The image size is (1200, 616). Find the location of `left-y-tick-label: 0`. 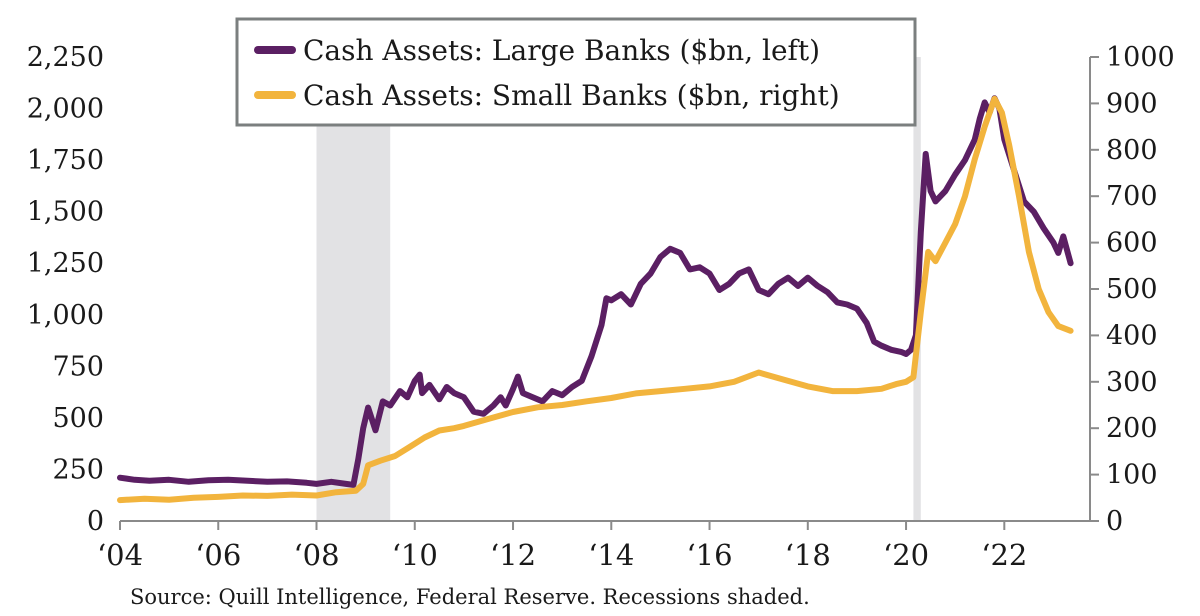

left-y-tick-label: 0 is located at coordinates (95, 521).